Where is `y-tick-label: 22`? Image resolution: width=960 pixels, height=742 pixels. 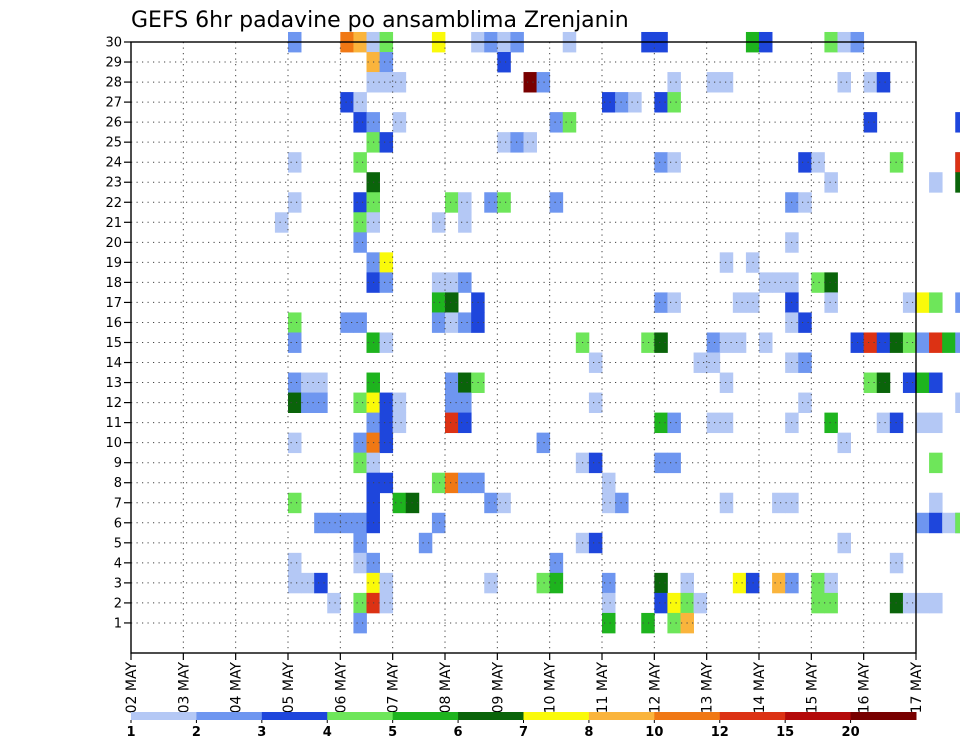 y-tick-label: 22 is located at coordinates (113, 203).